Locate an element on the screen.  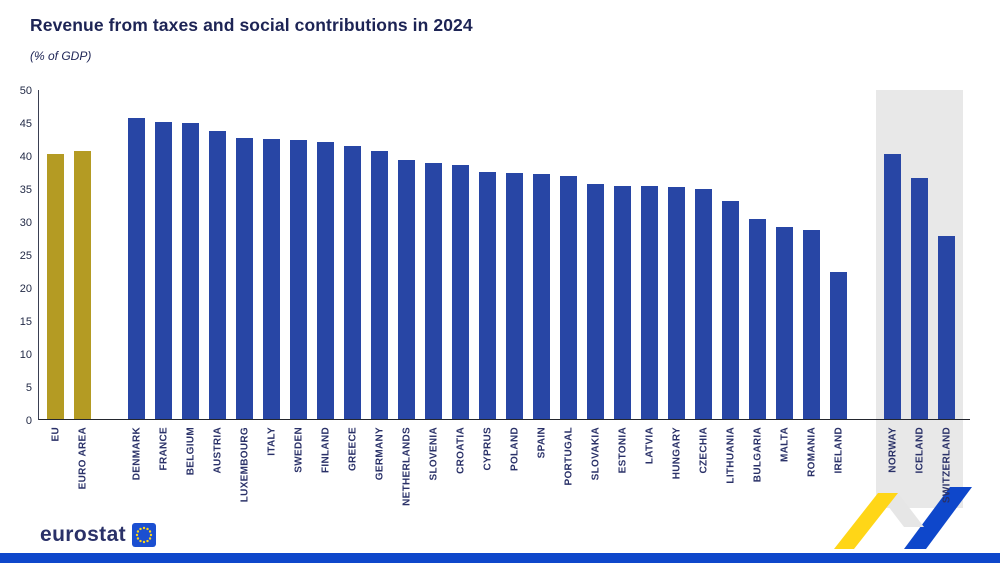
bar-label-cyprus: CYPRUS is located at coordinates (487, 449).